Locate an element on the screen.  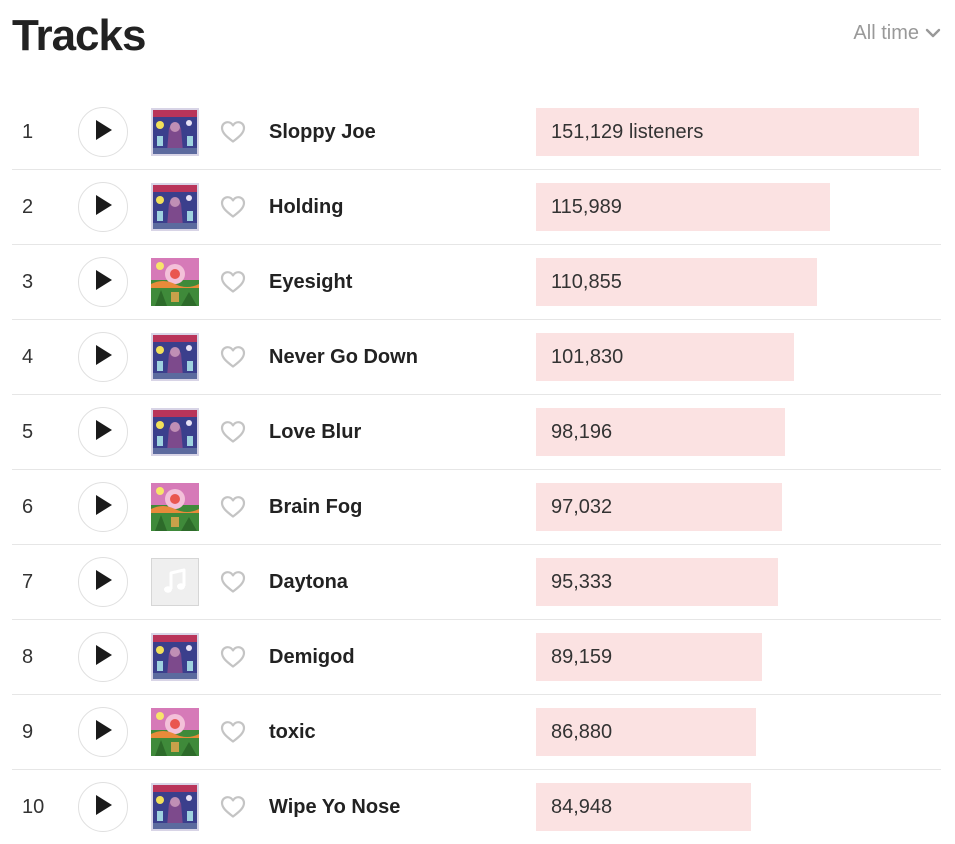
listeners-count: 110,855 is located at coordinates (586, 282).